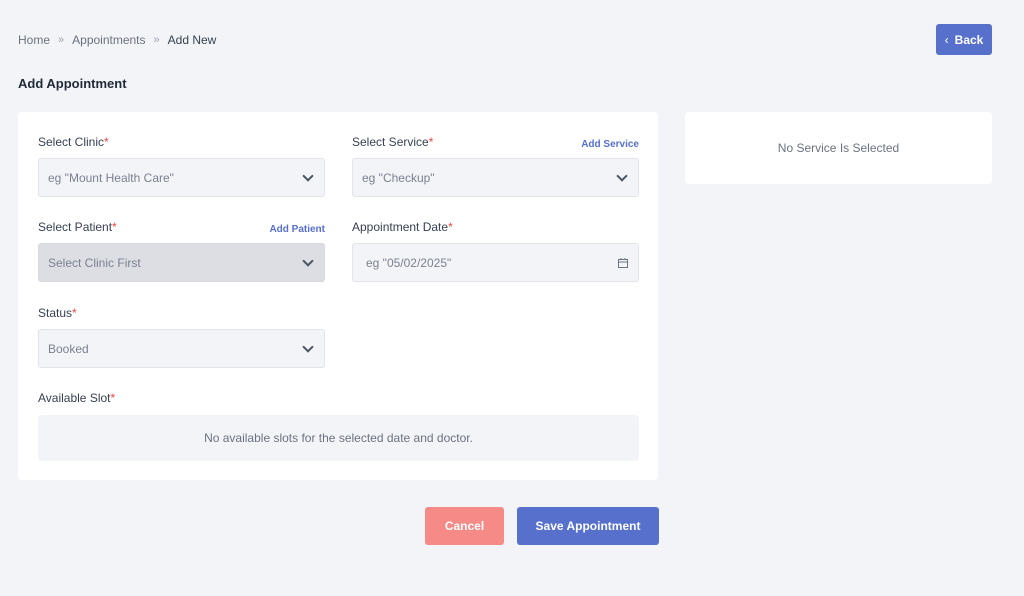  What do you see at coordinates (610, 144) in the screenshot?
I see `add-service-link: Add Service` at bounding box center [610, 144].